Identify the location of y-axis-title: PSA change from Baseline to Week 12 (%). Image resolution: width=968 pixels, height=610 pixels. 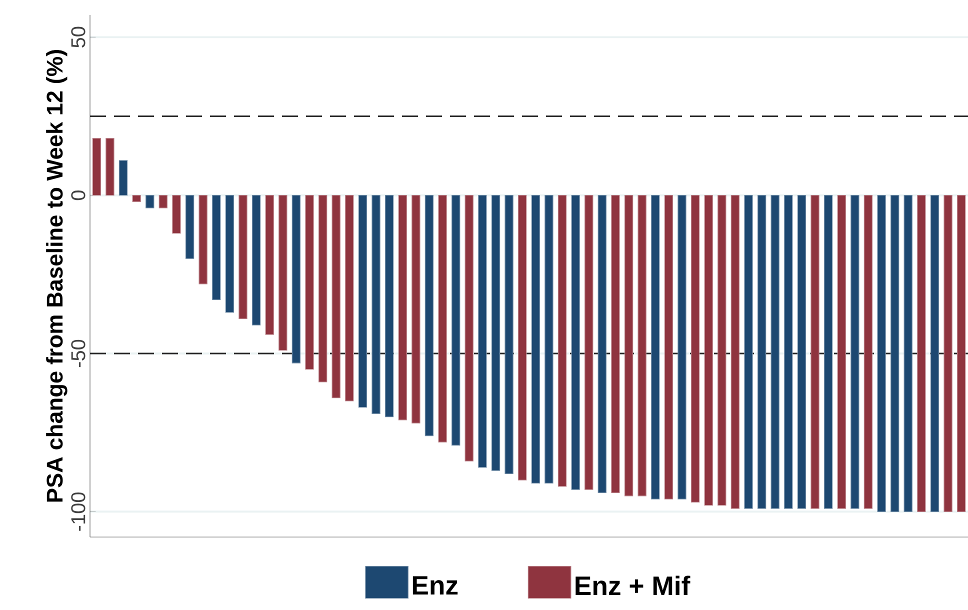
(57, 276).